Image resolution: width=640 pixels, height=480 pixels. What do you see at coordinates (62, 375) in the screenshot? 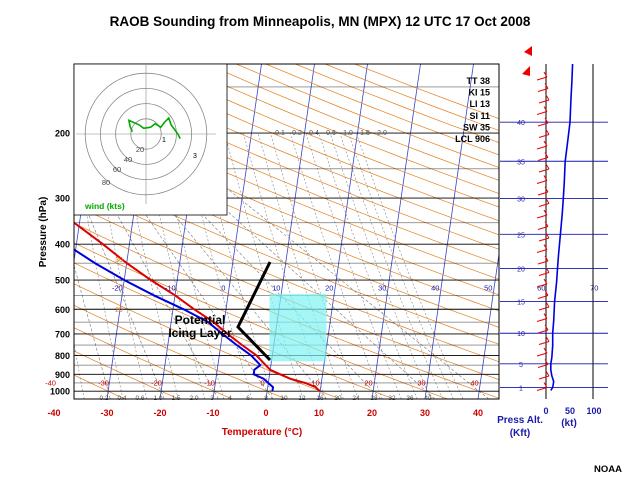
I see `y-tick-label: 900` at bounding box center [62, 375].